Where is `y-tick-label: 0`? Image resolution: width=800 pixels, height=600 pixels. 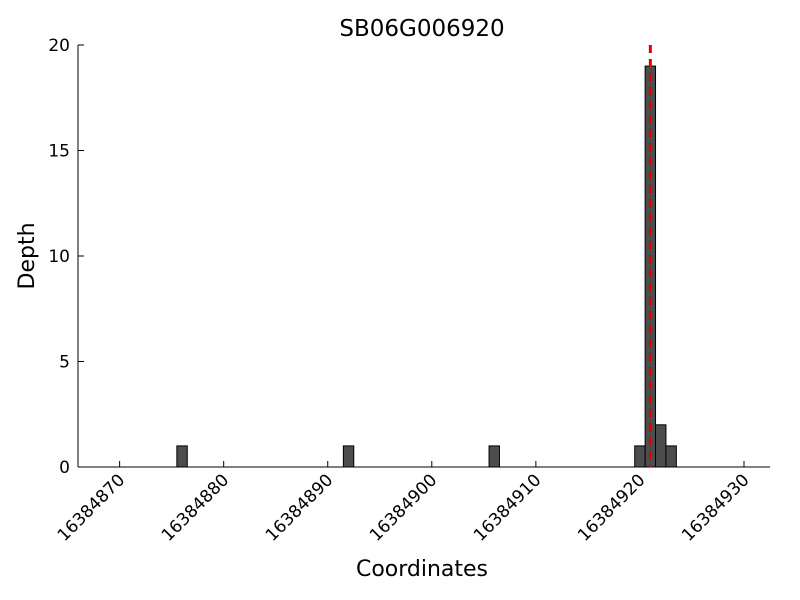
y-tick-label: 0 is located at coordinates (64, 468).